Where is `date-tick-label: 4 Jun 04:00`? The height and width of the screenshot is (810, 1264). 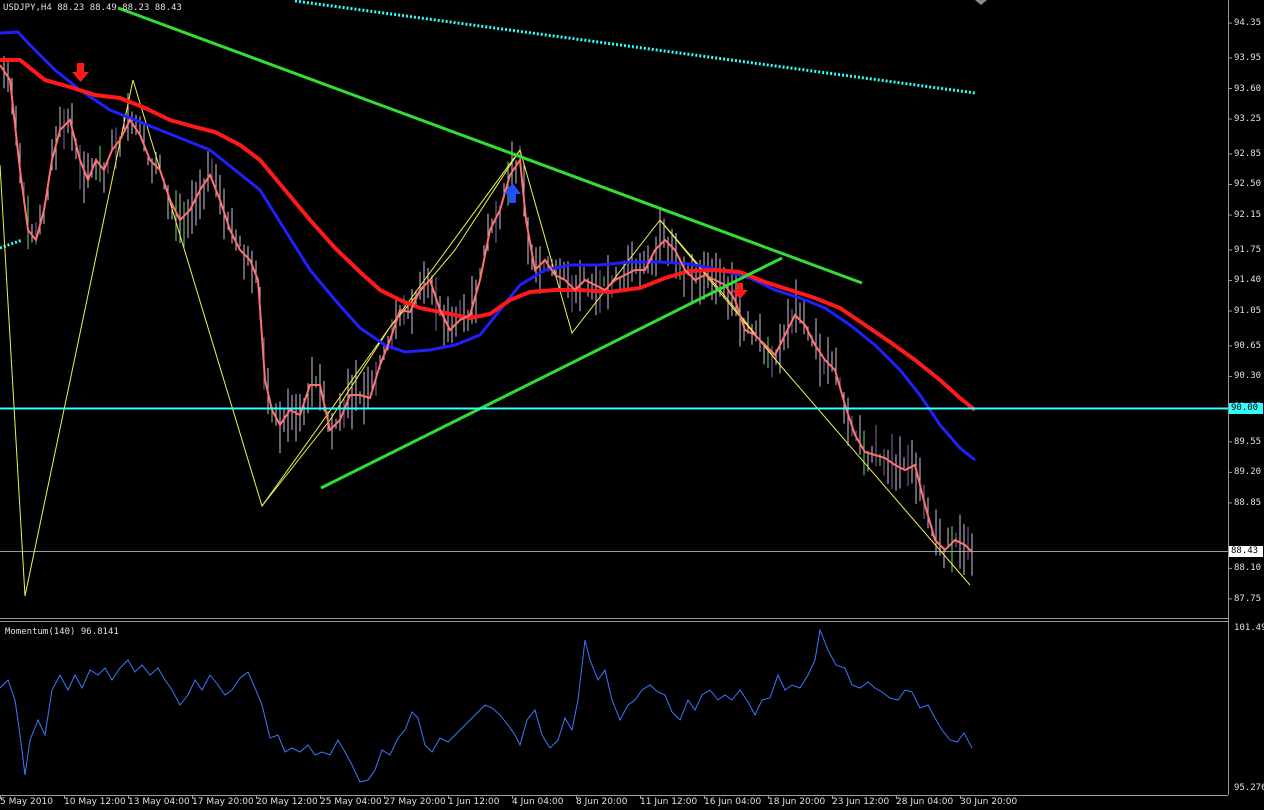
date-tick-label: 4 Jun 04:00 is located at coordinates (538, 802).